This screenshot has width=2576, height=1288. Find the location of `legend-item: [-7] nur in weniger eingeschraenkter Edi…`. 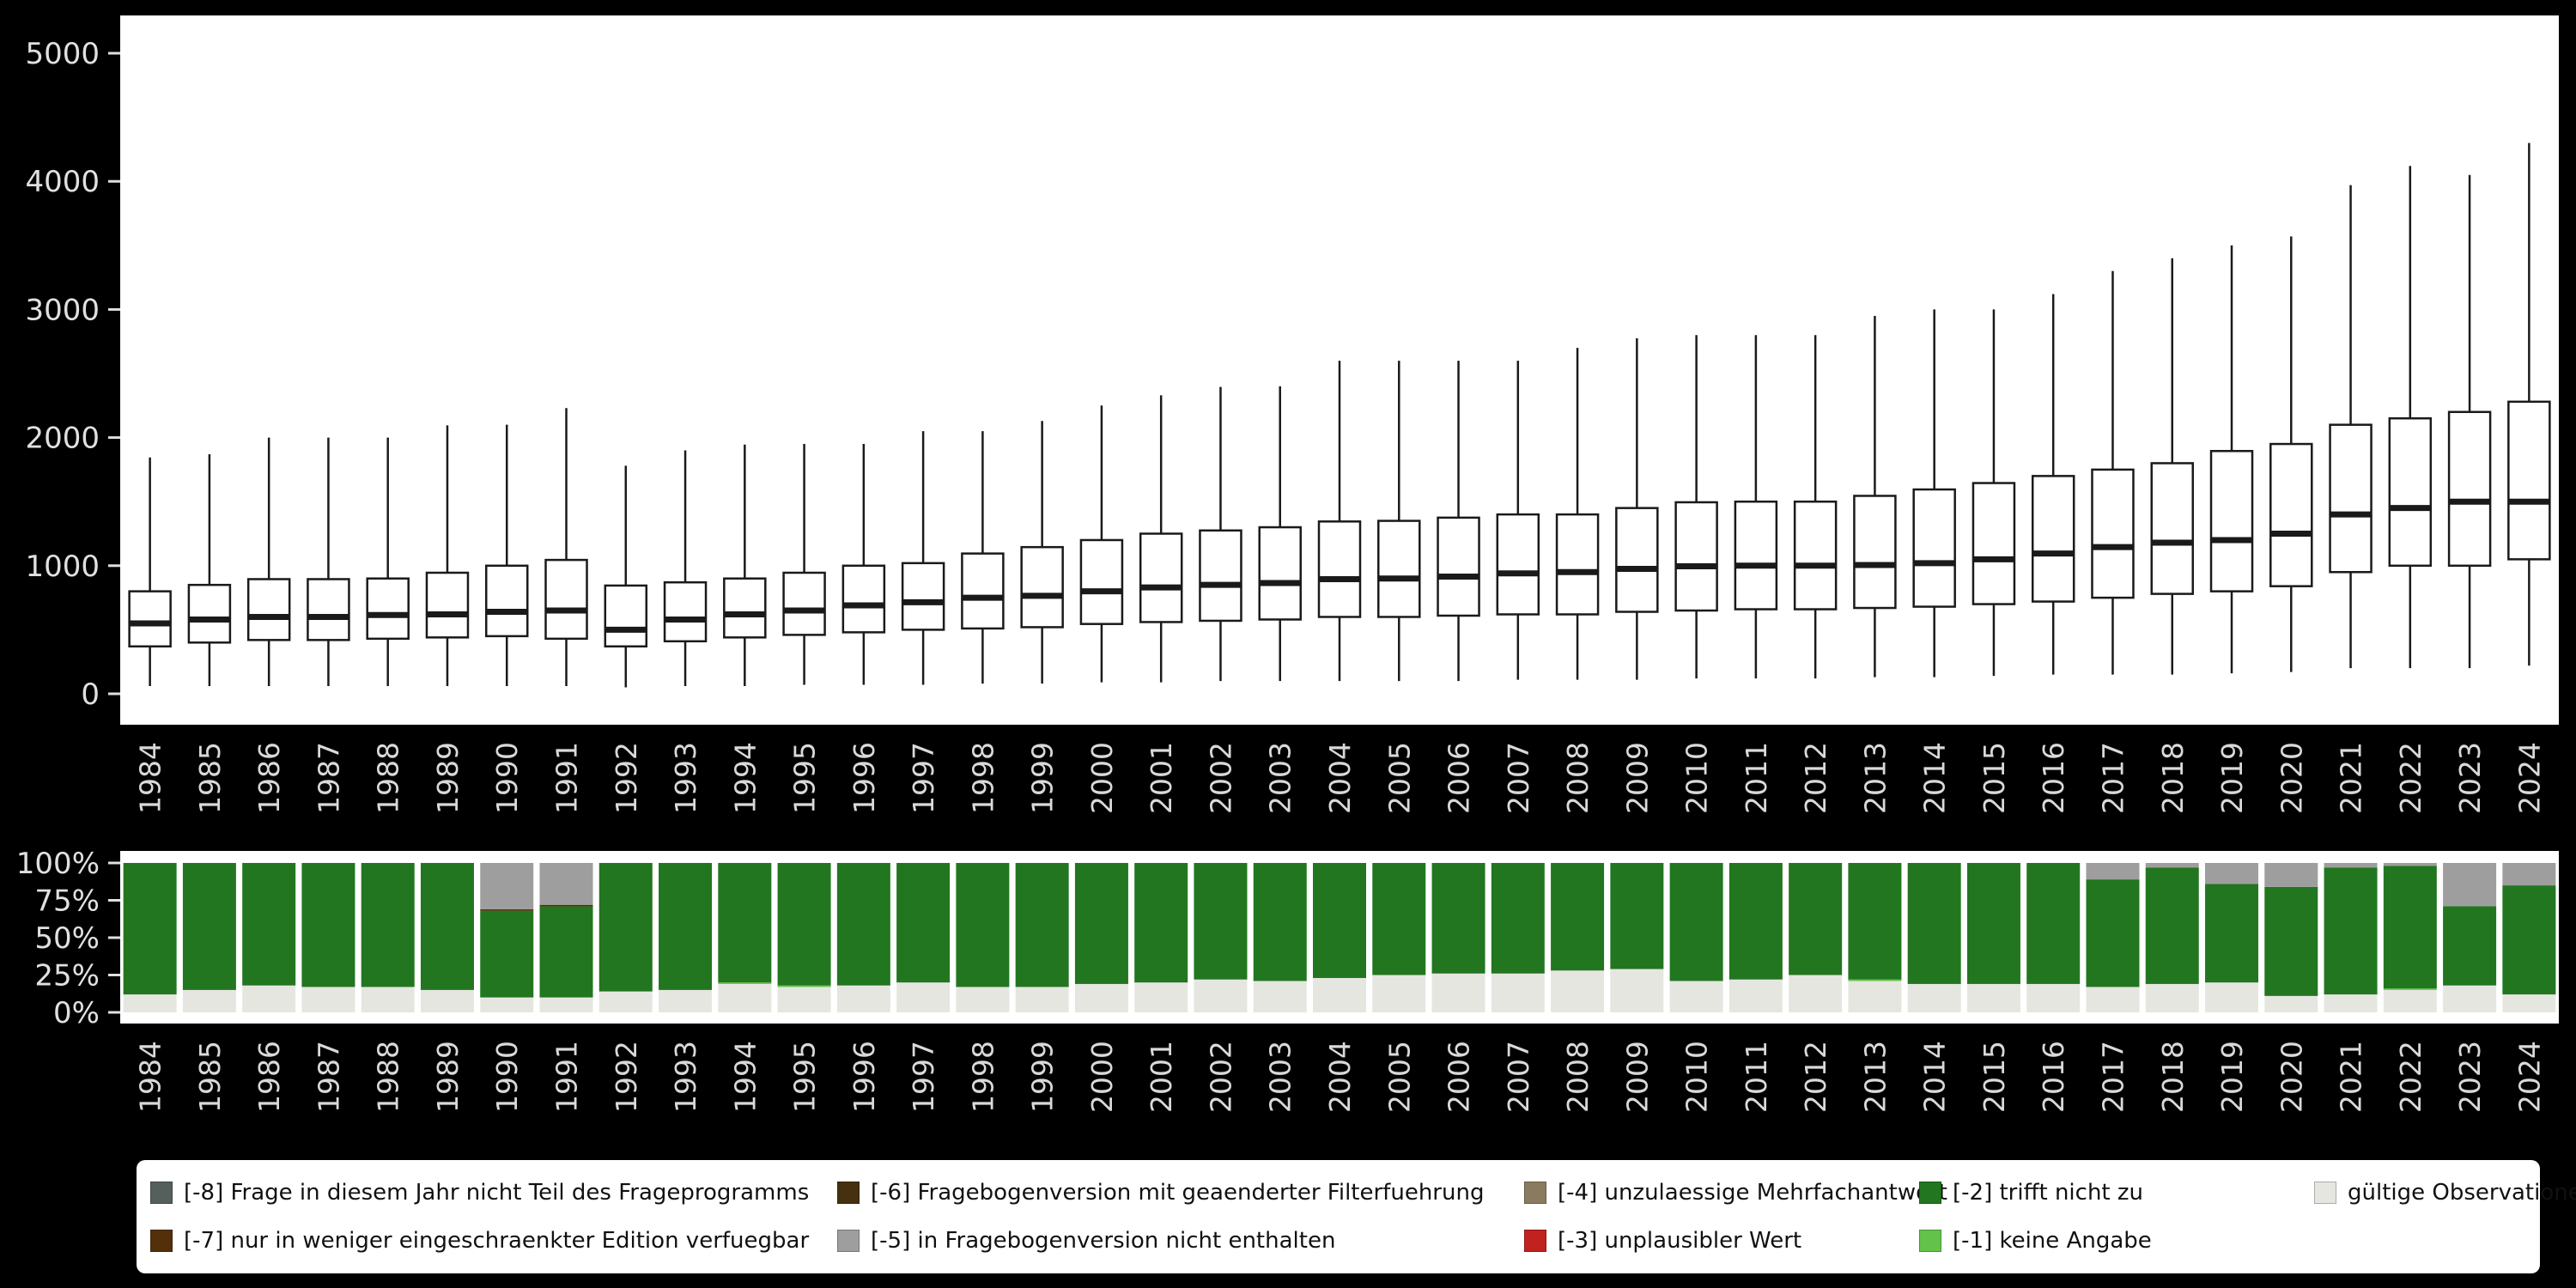

legend-item: [-7] nur in weniger eingeschraenkter Edi… is located at coordinates (494, 1241).